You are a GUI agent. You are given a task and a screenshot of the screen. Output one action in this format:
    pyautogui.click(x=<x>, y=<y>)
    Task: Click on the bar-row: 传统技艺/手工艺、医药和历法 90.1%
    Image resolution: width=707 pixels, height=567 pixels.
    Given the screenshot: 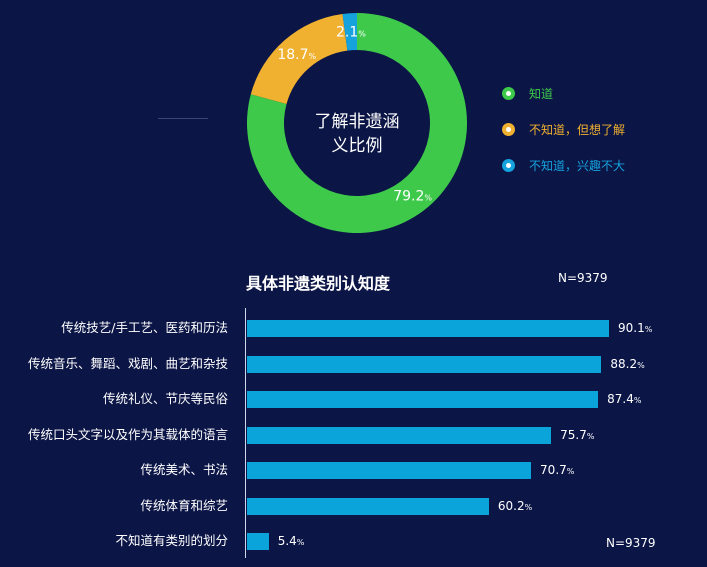 What is the action you would take?
    pyautogui.click(x=353, y=328)
    